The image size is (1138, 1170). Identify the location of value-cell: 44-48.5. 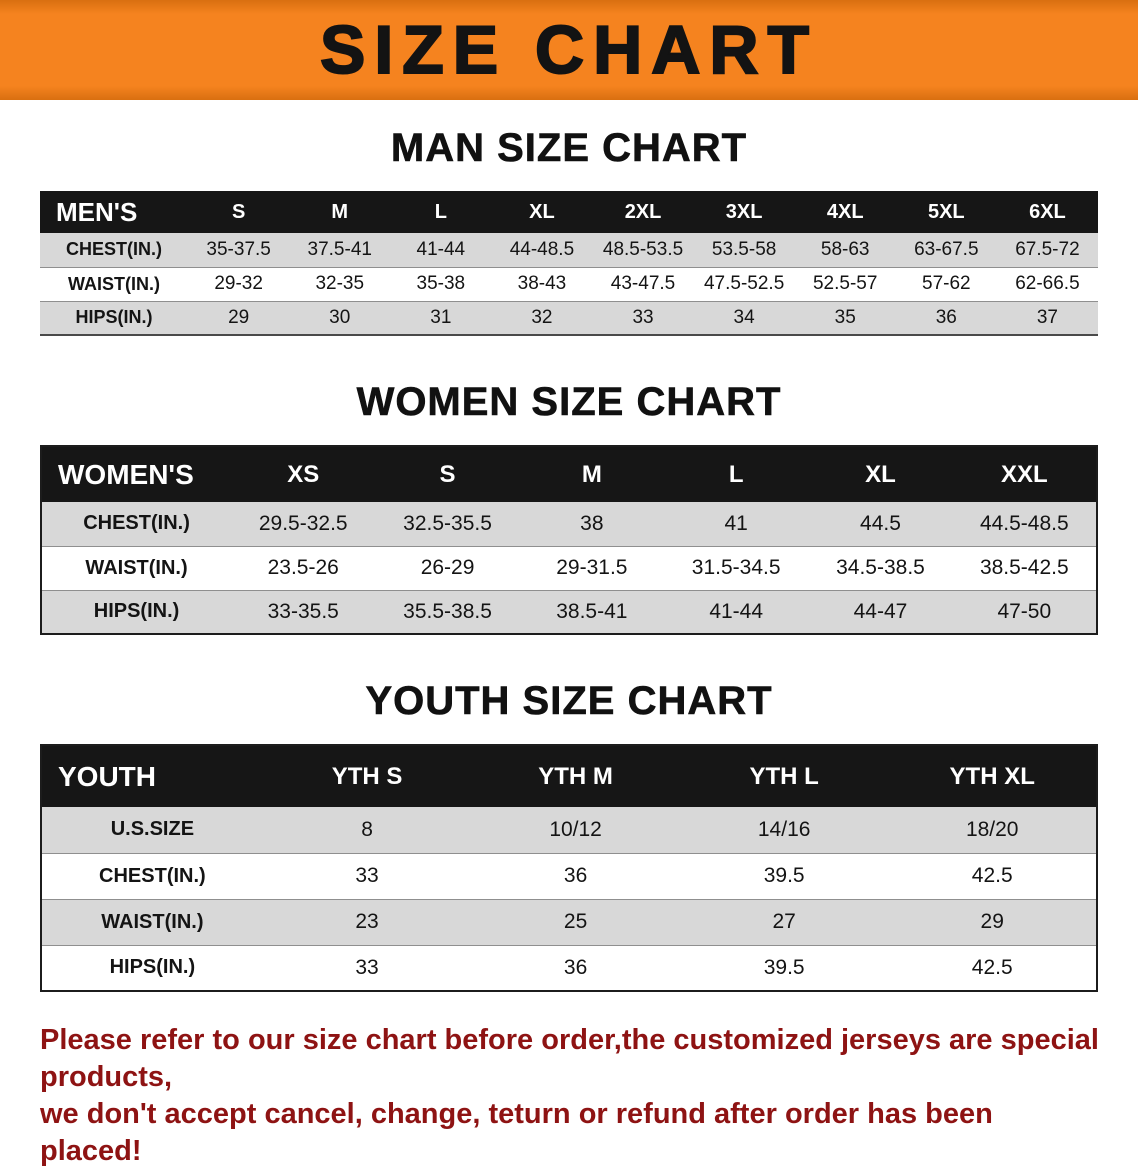
(542, 249).